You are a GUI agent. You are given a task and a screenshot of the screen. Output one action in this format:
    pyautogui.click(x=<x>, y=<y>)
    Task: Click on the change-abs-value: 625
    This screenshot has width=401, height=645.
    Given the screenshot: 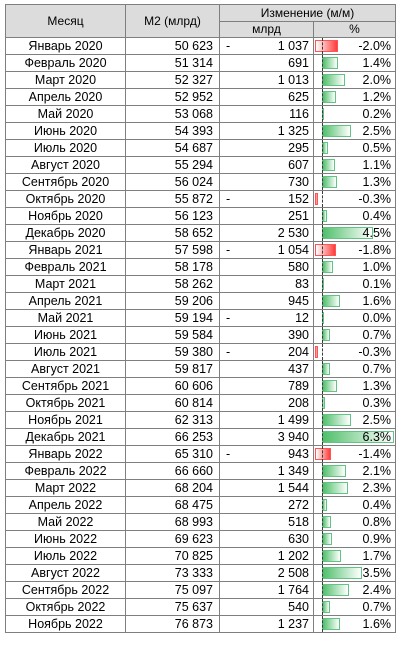 What is the action you would take?
    pyautogui.click(x=298, y=97)
    